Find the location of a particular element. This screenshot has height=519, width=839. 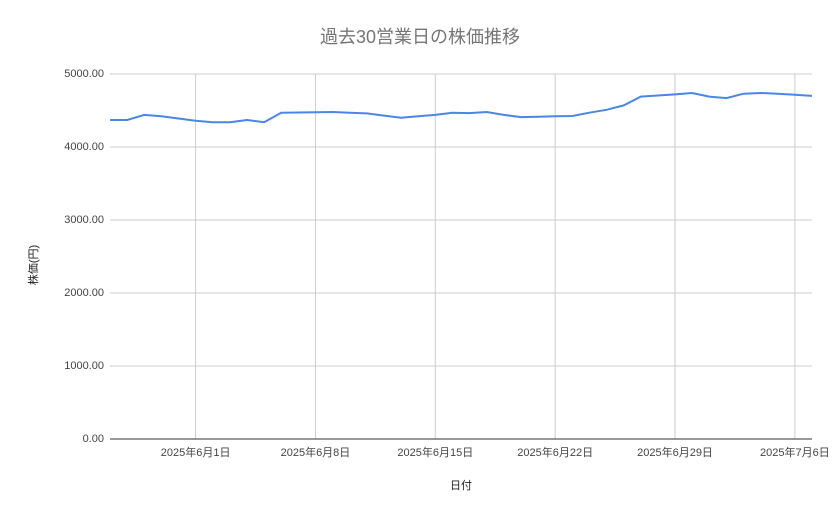

y-tick-label: 3000.00 is located at coordinates (84, 220).